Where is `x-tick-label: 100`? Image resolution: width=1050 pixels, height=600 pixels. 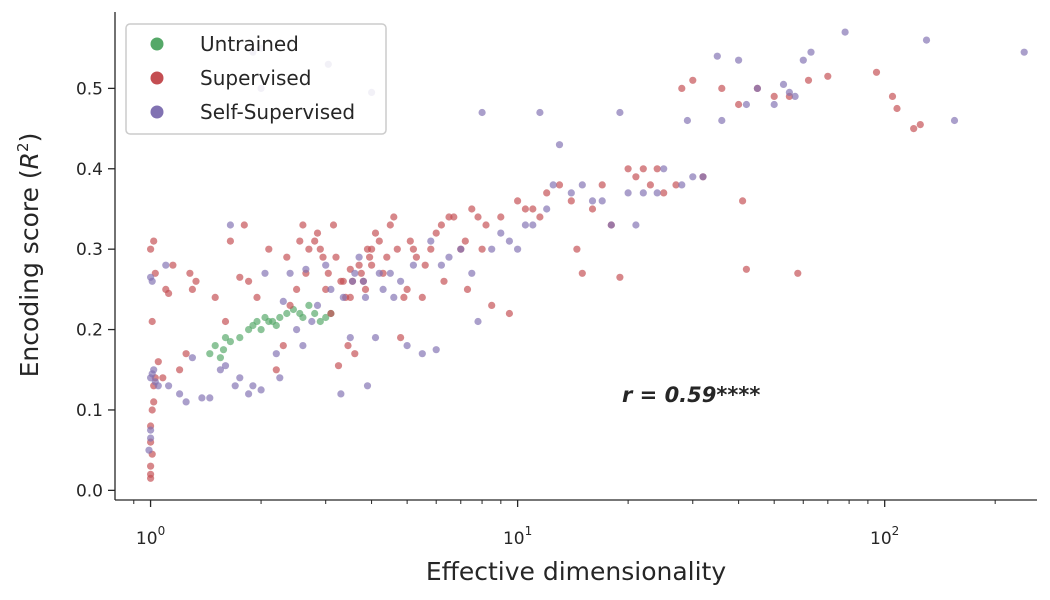
x-tick-label: 100 is located at coordinates (150, 536).